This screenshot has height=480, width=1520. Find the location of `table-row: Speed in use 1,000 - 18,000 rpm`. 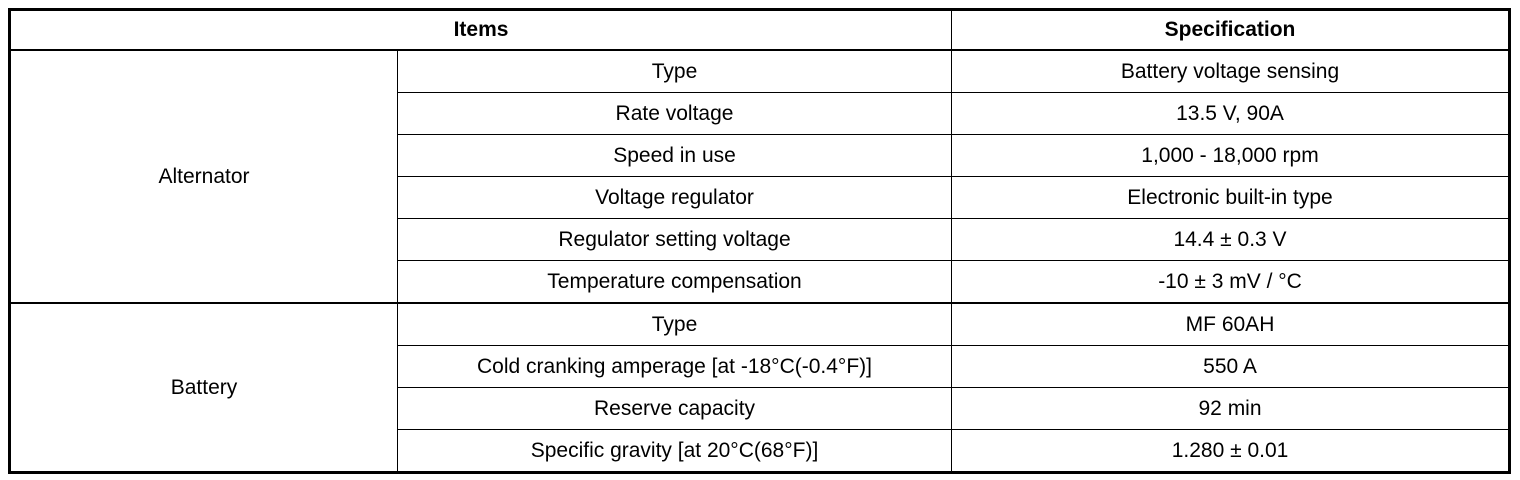

table-row: Speed in use 1,000 - 18,000 rpm is located at coordinates (760, 155).